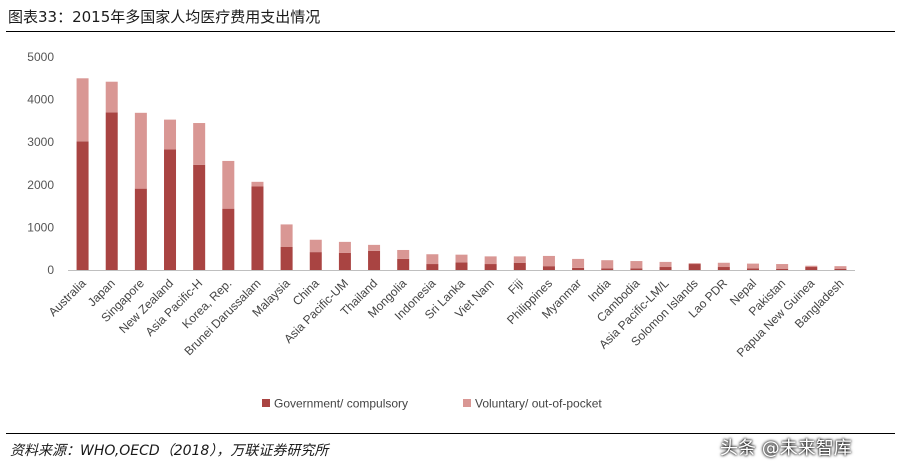 Image resolution: width=905 pixels, height=465 pixels. I want to click on chart-title: 图表33：2015年多国家人均医疗费用支出情况, so click(164, 17).